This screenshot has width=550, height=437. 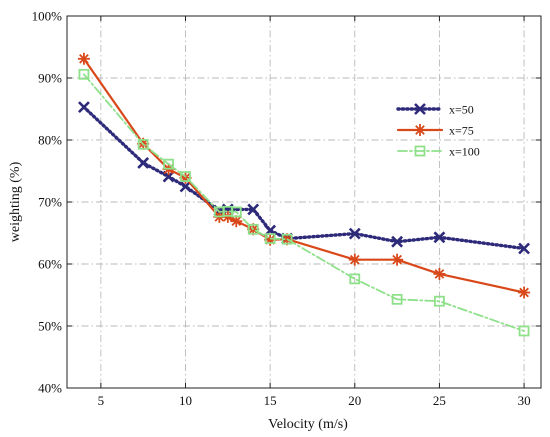 I want to click on x-tick-label: 15, so click(x=270, y=400).